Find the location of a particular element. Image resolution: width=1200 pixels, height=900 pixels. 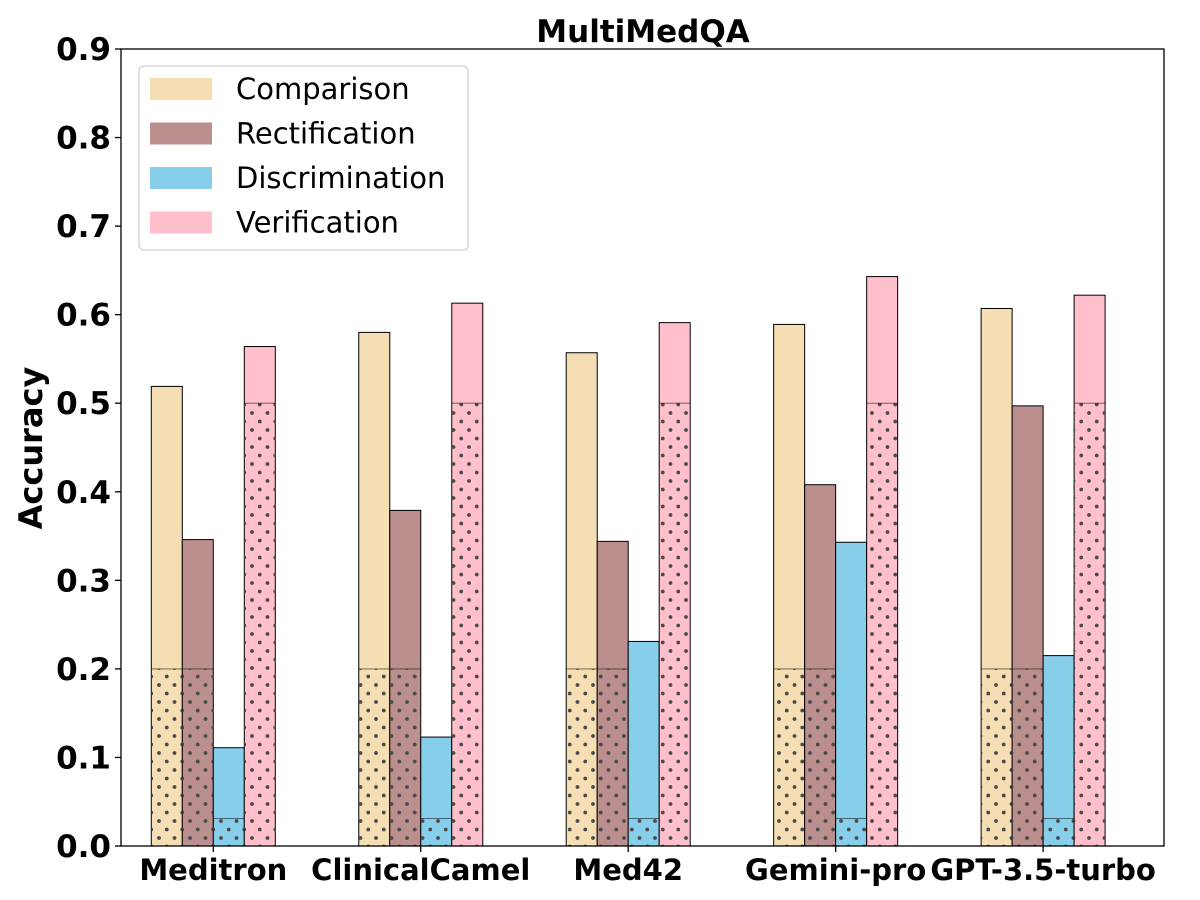

legend-label-rectification: Rectification is located at coordinates (326, 134).